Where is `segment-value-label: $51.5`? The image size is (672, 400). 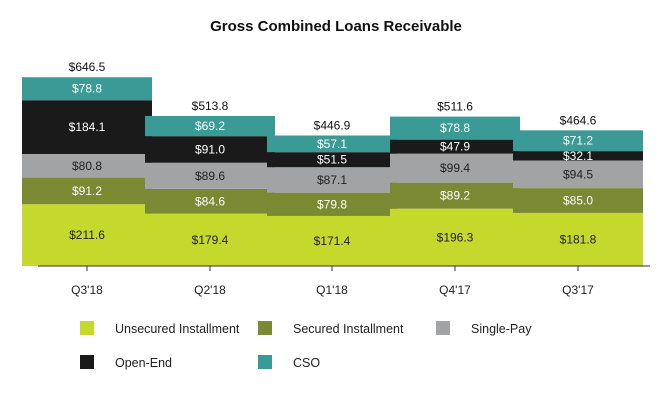
segment-value-label: $51.5 is located at coordinates (332, 160).